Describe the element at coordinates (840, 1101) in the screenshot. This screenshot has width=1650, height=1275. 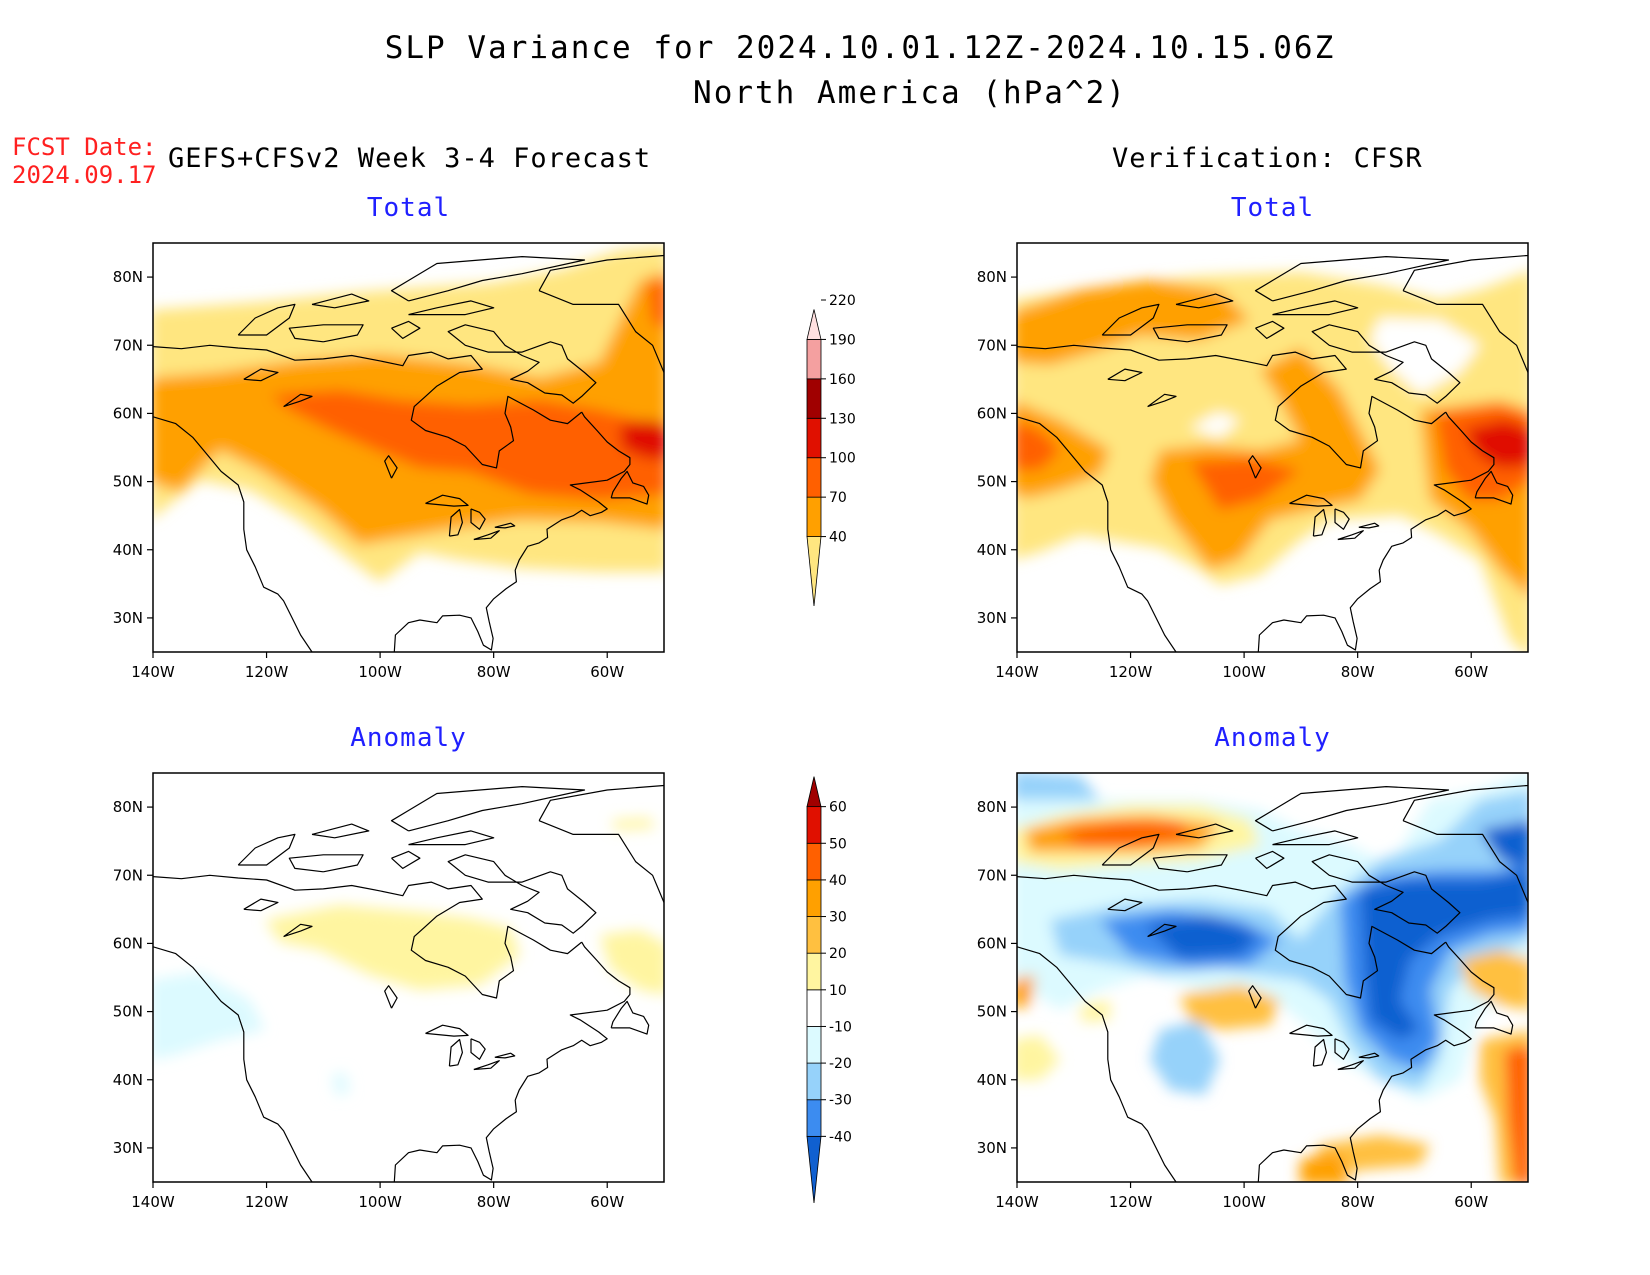
I see `anomaly-colorbar-label: -30` at that location.